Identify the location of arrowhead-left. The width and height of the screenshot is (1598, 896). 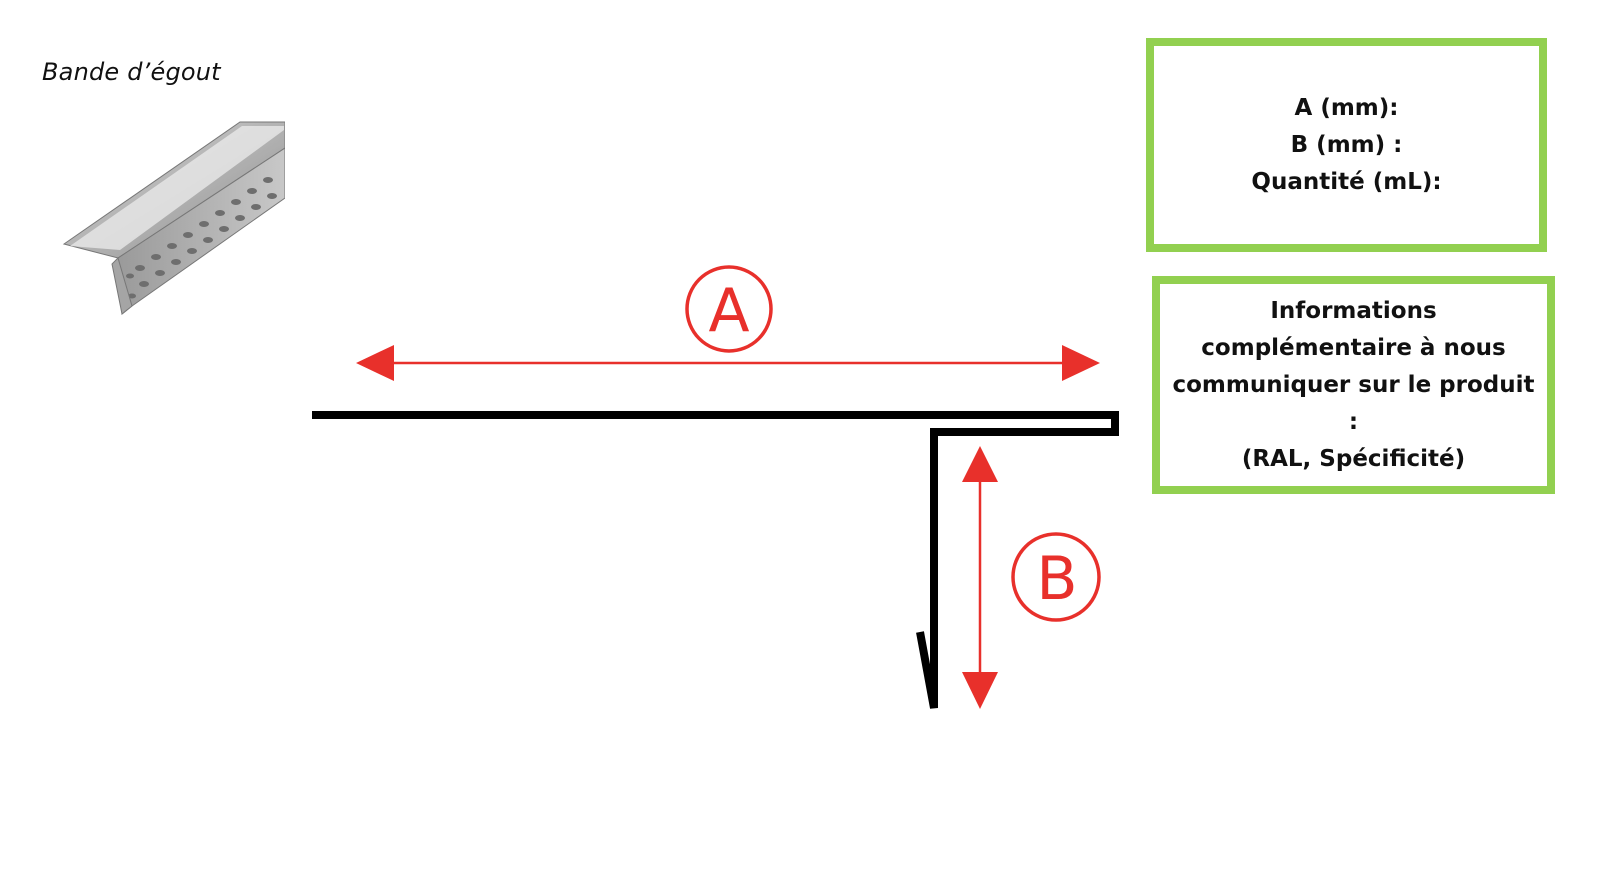
(375, 363).